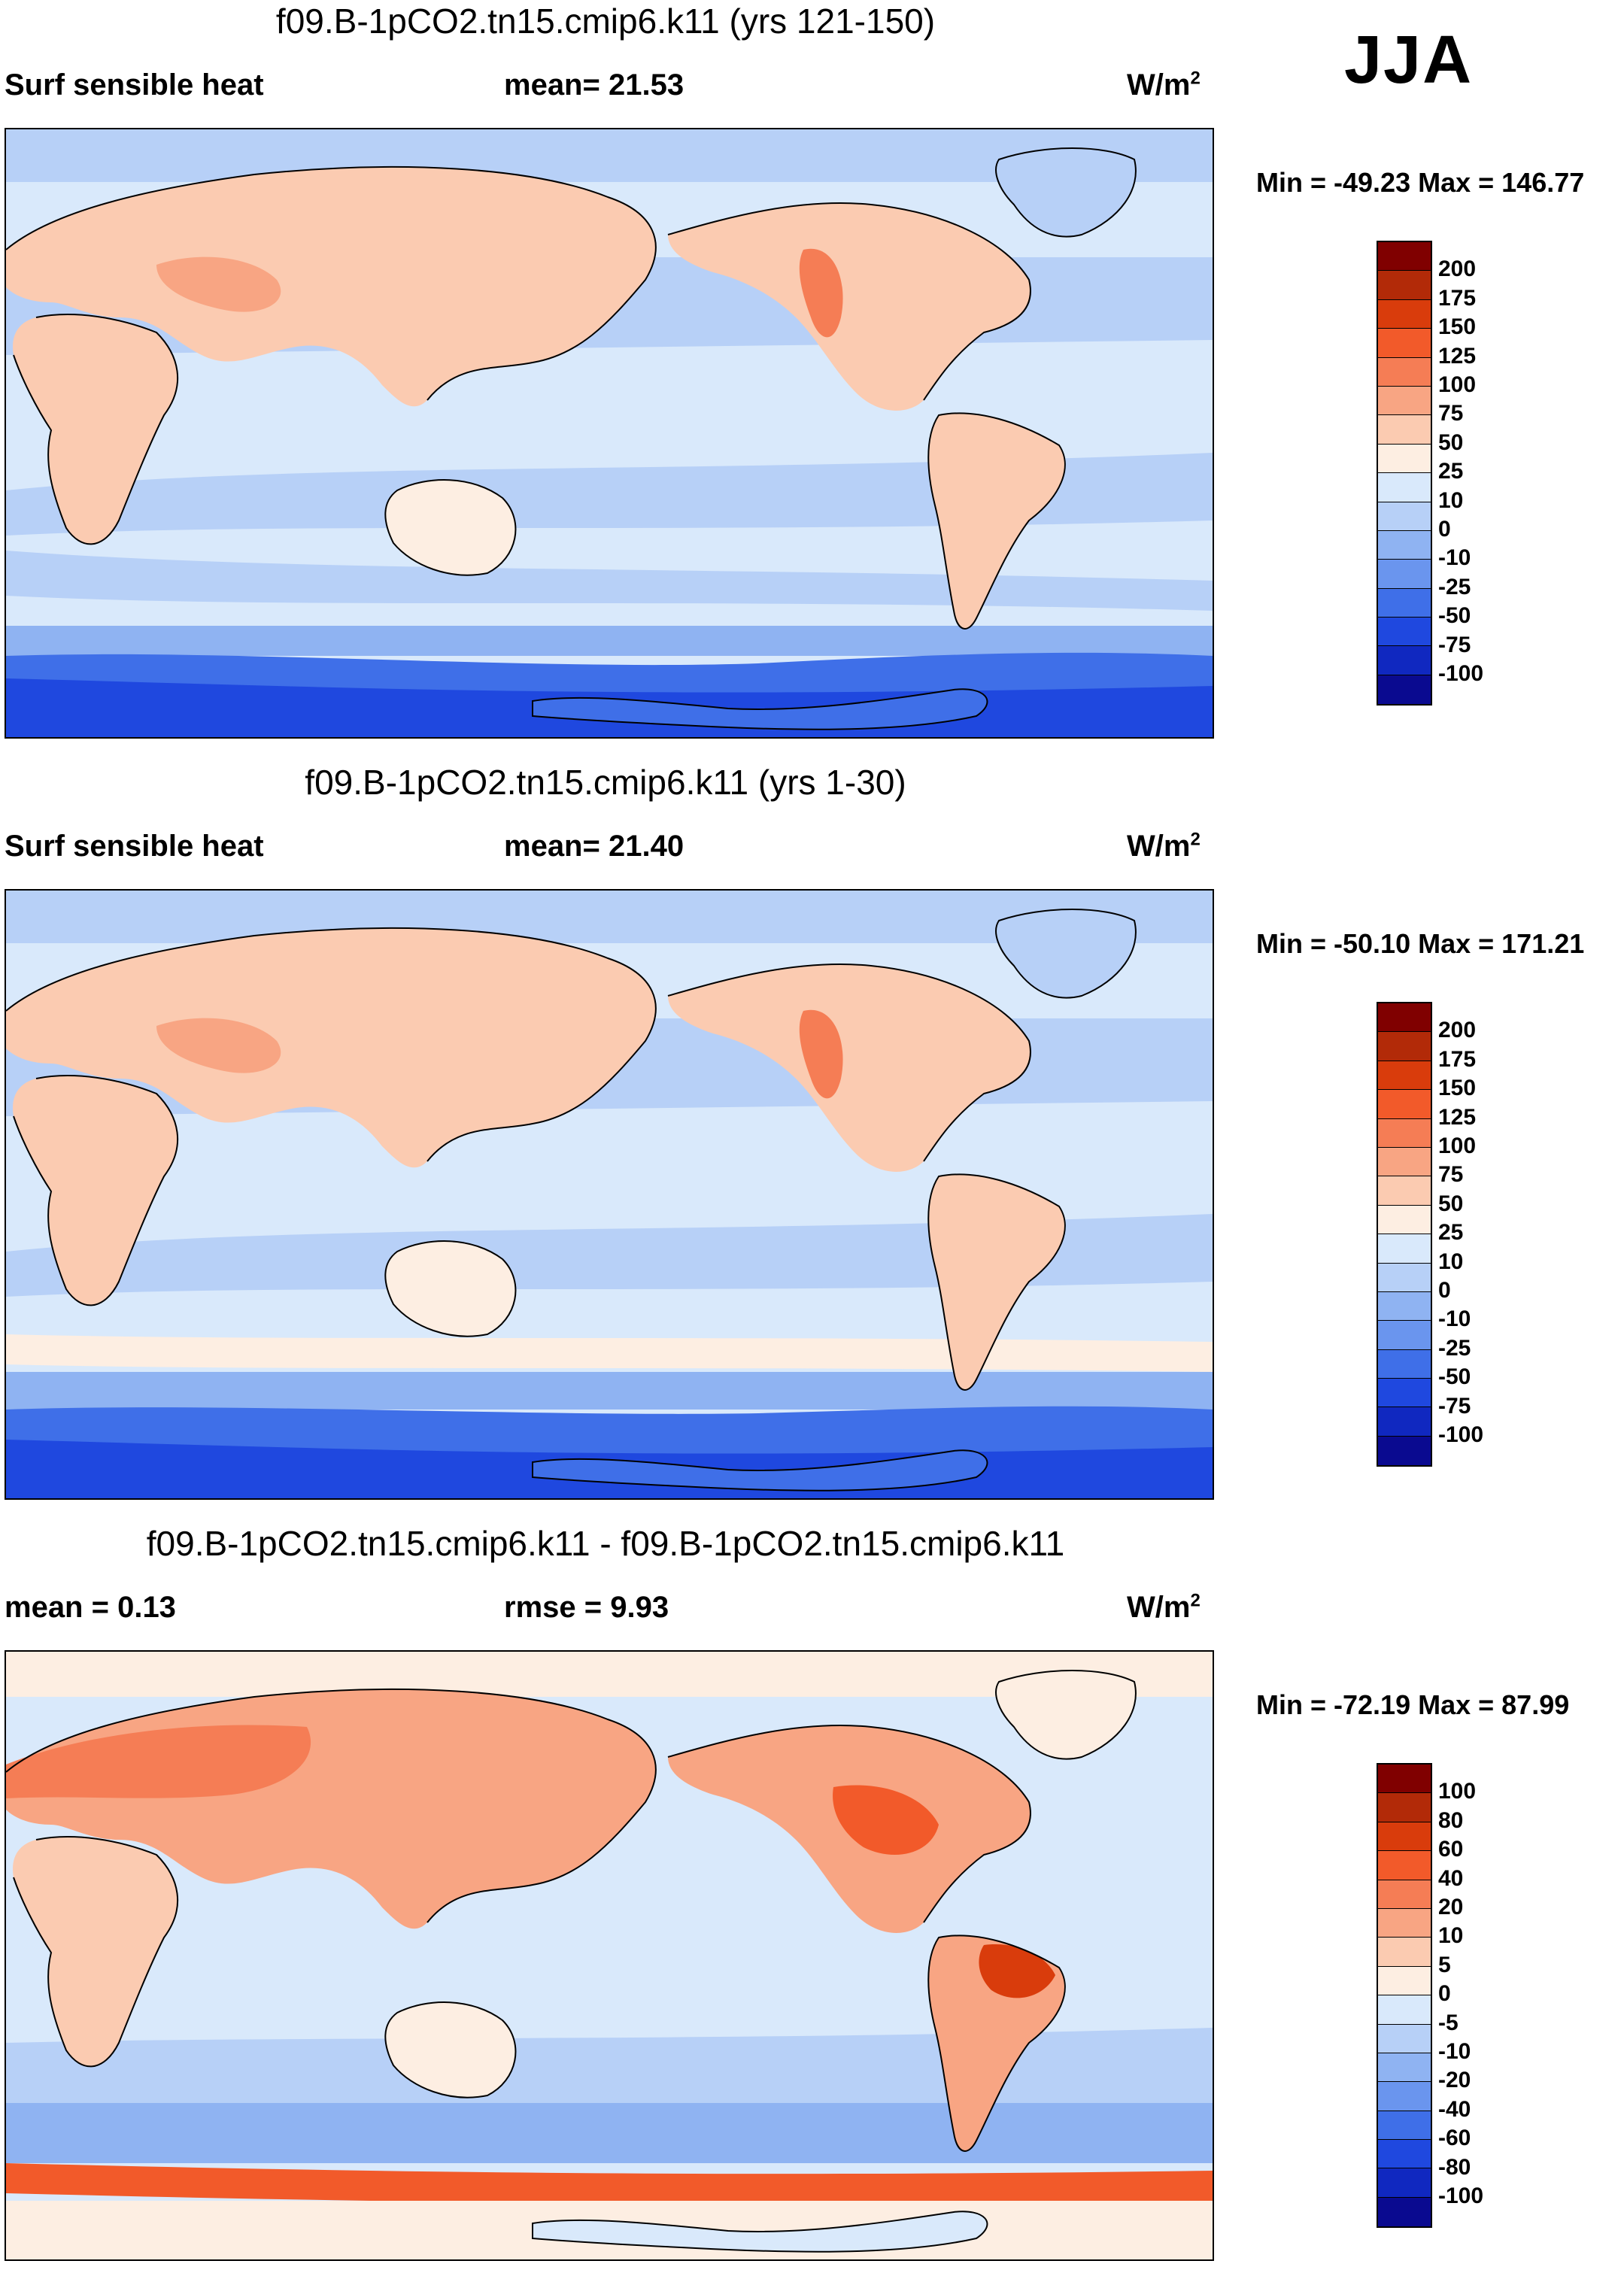 The height and width of the screenshot is (2282, 1624). I want to click on panel-title: f09.B-1pCO2.tn15.cmip6.k11 (yrs 1-30), so click(605, 782).